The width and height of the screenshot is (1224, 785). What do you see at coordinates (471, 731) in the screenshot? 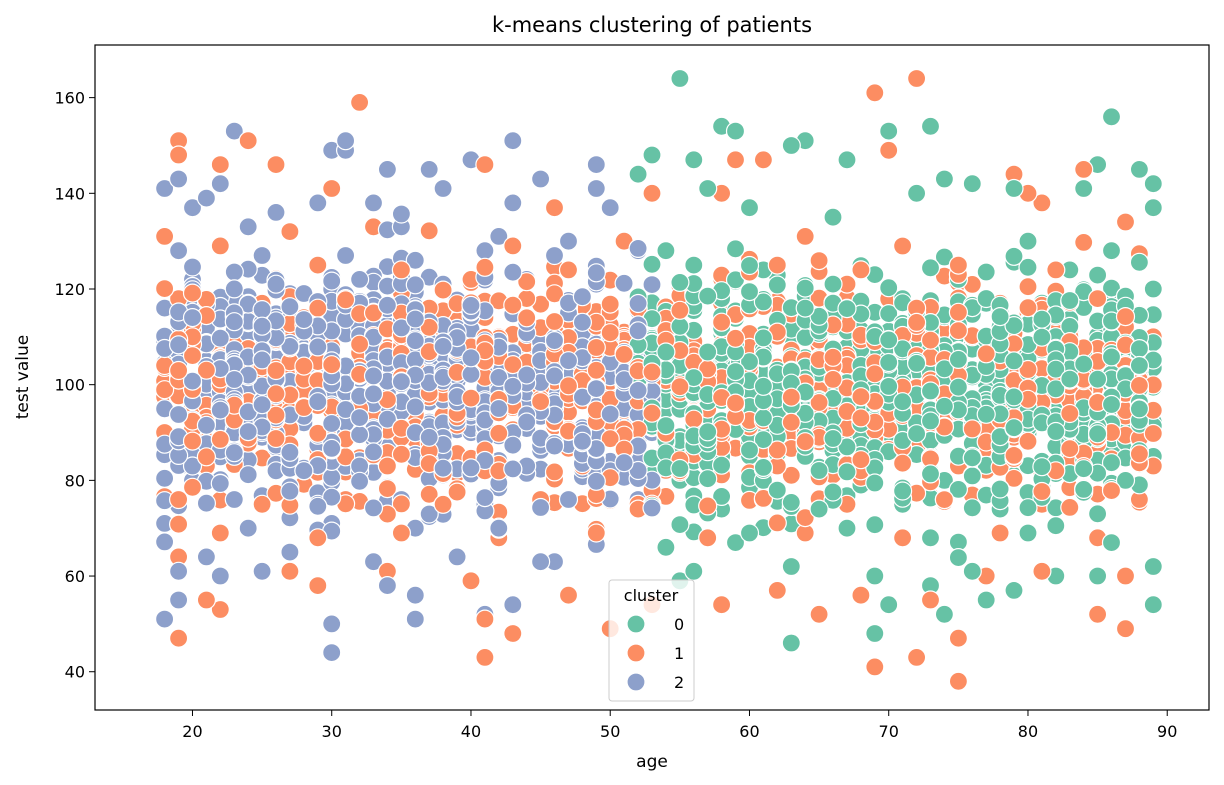
I see `x-tick-label: 40` at bounding box center [471, 731].